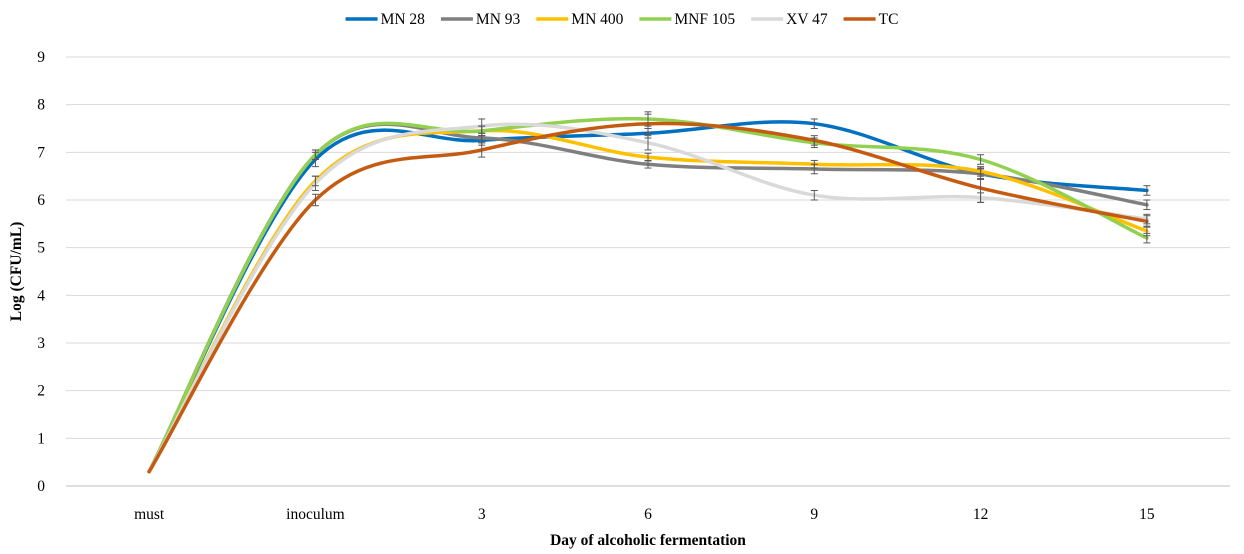  Describe the element at coordinates (403, 19) in the screenshot. I see `legend-label: MN 28` at that location.